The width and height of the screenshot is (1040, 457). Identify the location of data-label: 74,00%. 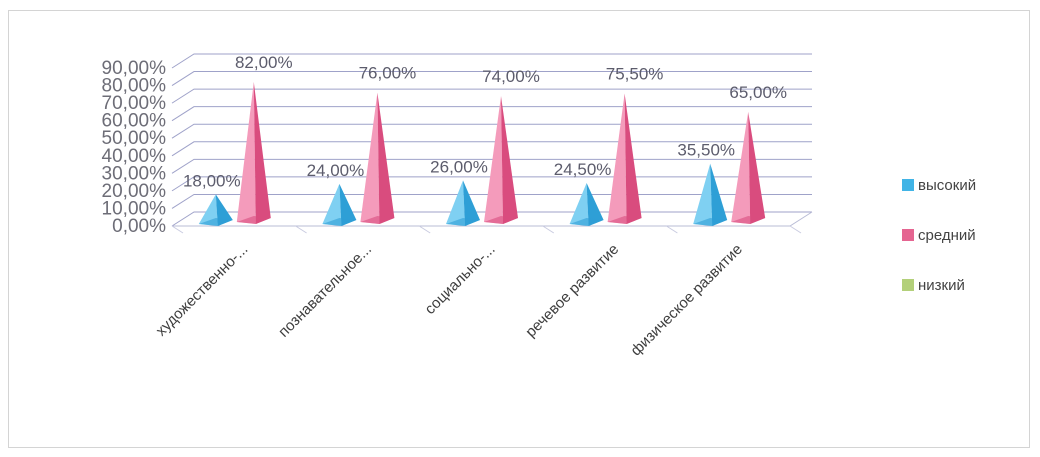
(511, 76).